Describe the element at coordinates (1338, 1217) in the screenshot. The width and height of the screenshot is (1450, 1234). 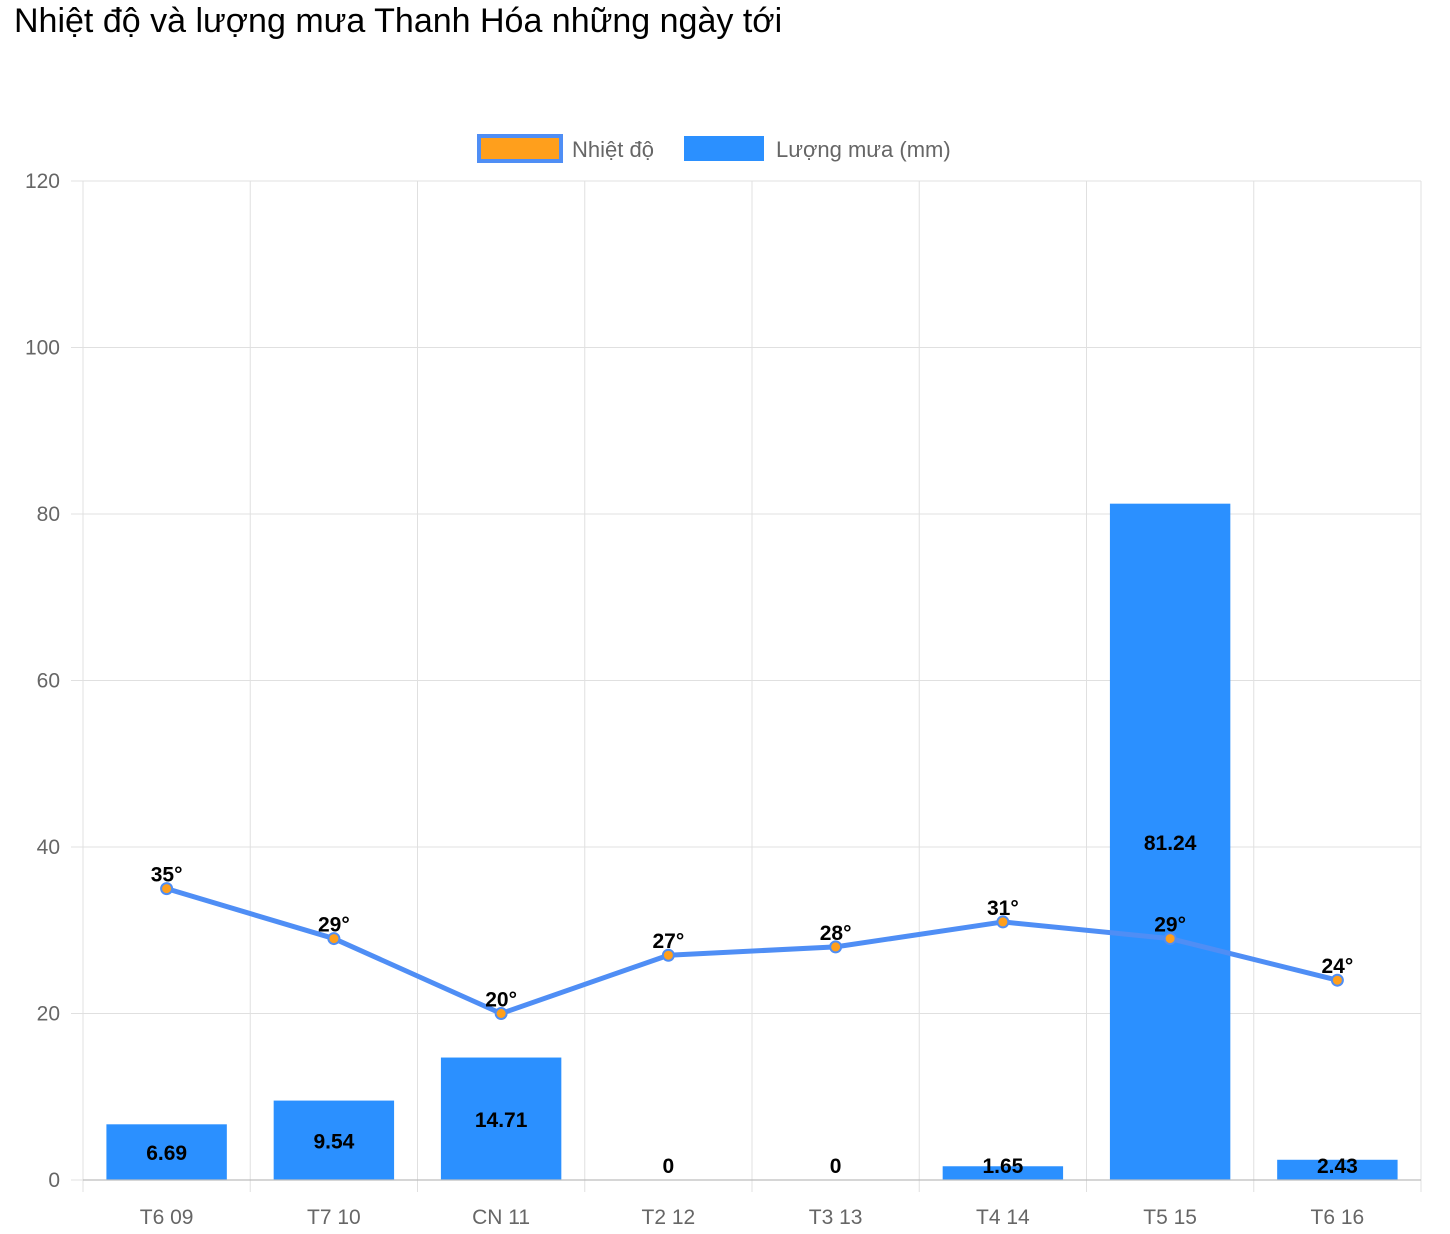
I see `x-tick-label: T6 16` at that location.